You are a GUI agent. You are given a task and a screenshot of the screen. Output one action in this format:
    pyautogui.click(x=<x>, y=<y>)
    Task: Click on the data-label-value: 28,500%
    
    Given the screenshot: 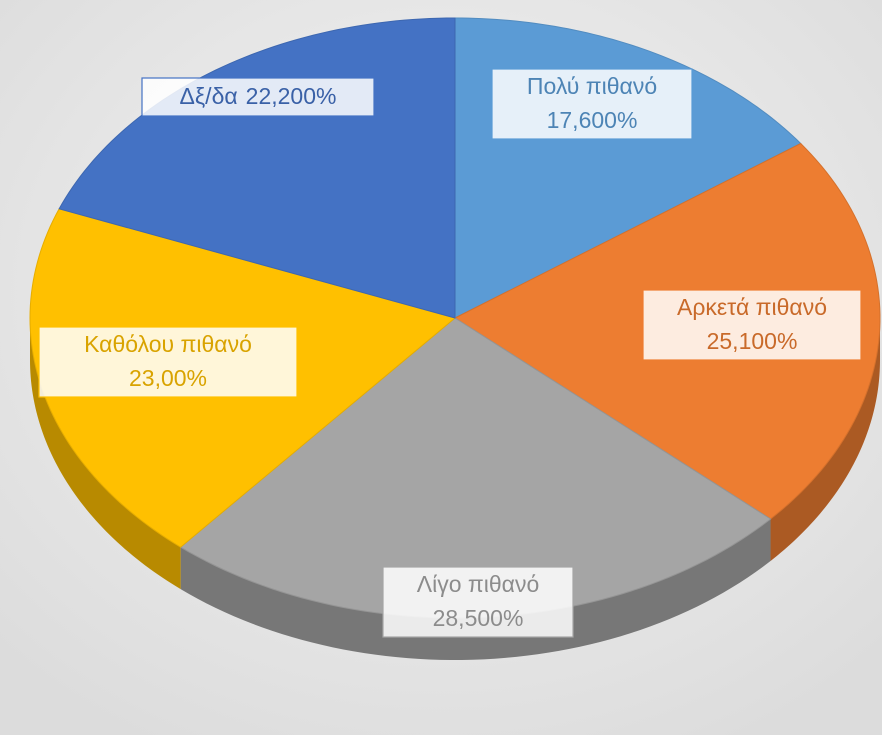 What is the action you would take?
    pyautogui.click(x=478, y=618)
    